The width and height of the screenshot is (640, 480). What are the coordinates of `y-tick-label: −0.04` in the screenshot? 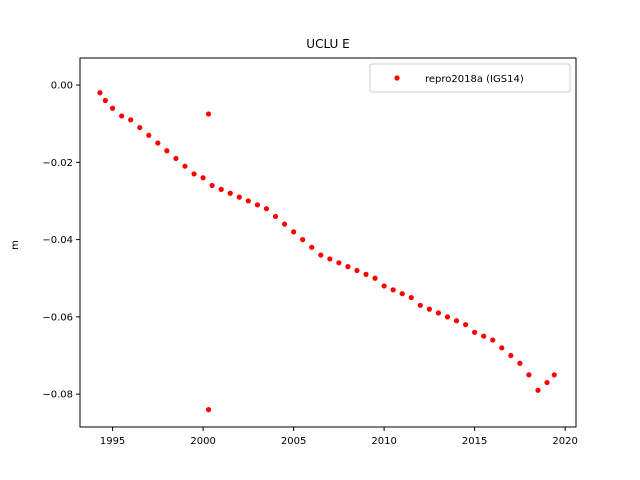 It's located at (57, 240).